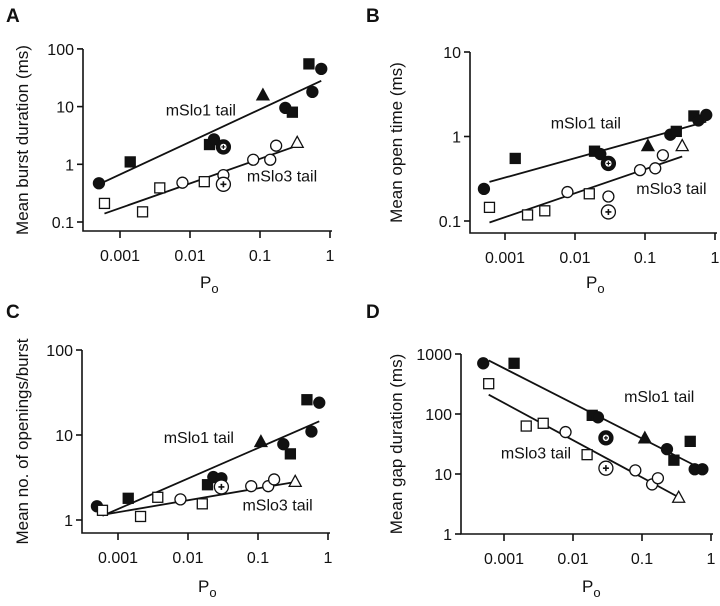 The image size is (720, 606). What do you see at coordinates (373, 16) in the screenshot?
I see `panel-letter: B` at bounding box center [373, 16].